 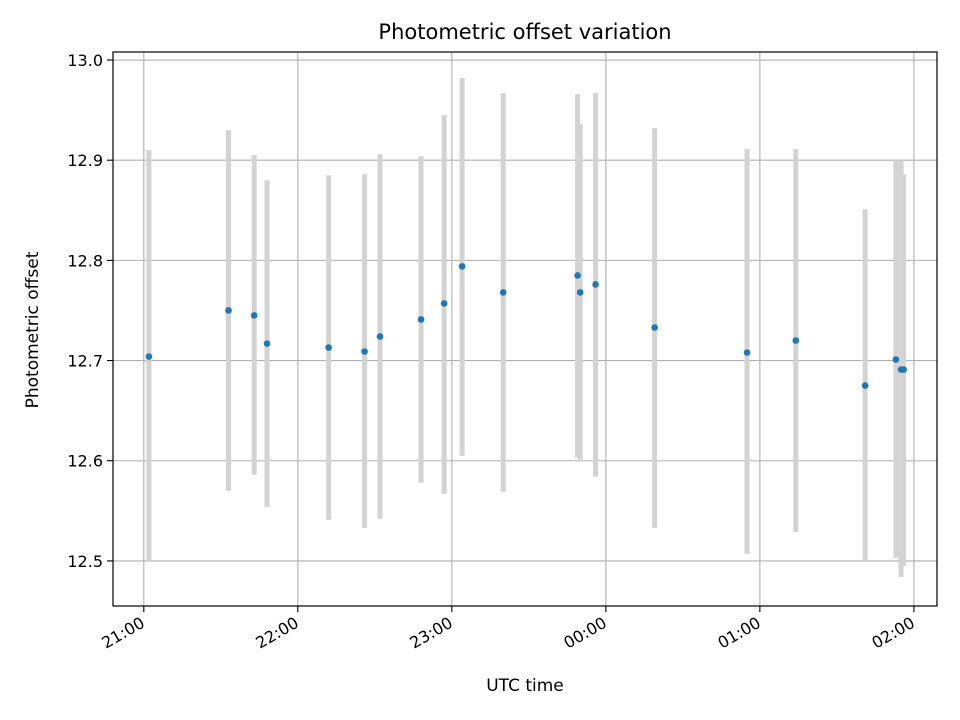 What do you see at coordinates (85, 461) in the screenshot?
I see `y-tick-label: 12.6` at bounding box center [85, 461].